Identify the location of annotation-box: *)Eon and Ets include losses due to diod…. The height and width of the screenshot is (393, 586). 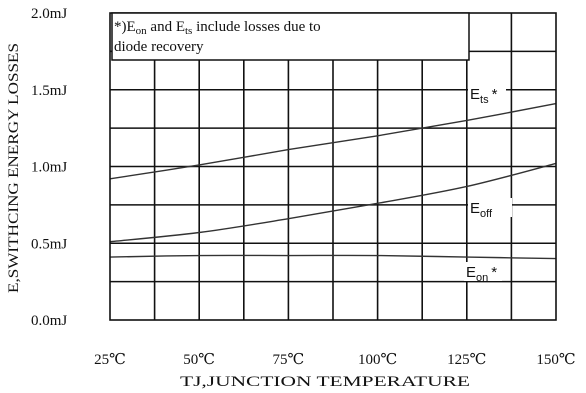
(290, 36).